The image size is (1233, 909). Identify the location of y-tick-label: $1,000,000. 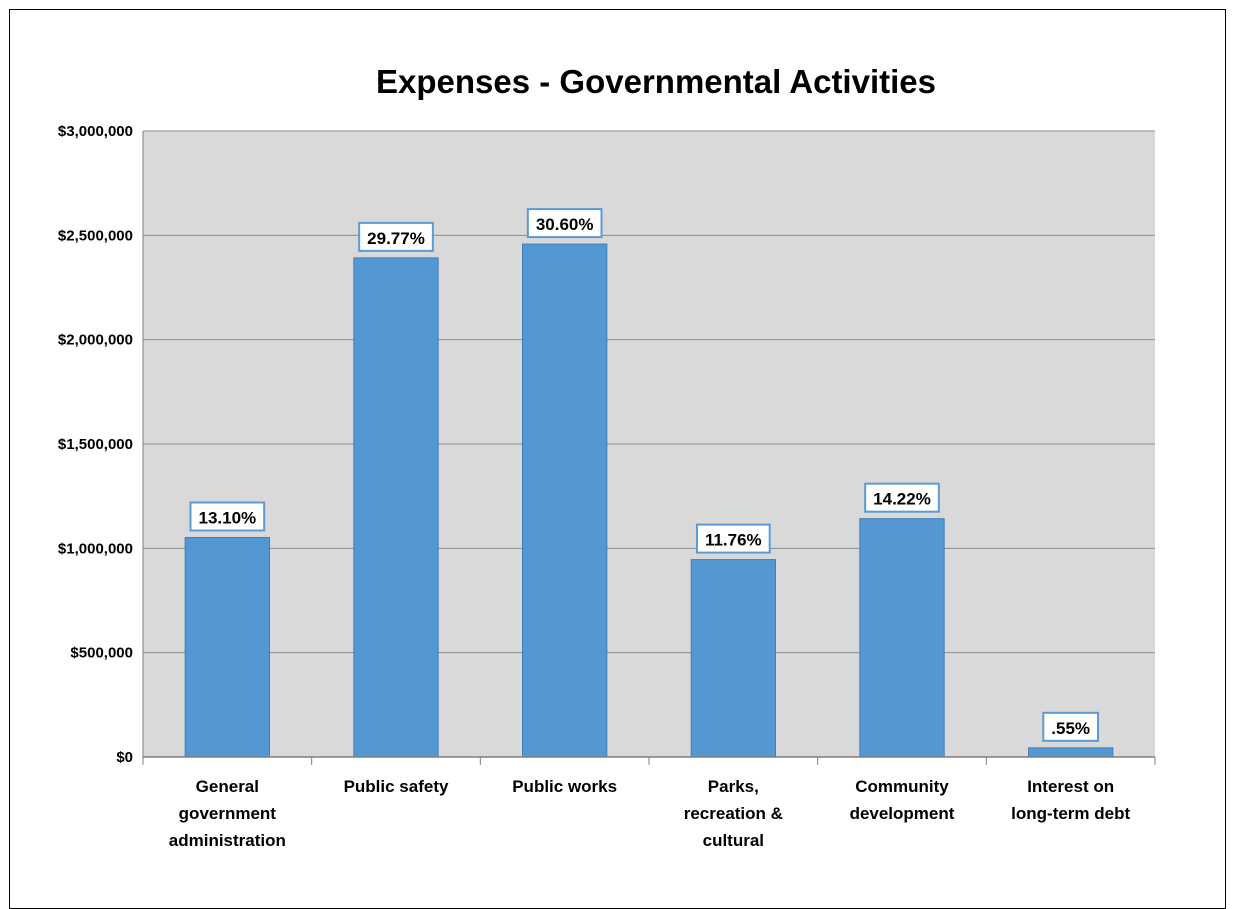
(95, 548).